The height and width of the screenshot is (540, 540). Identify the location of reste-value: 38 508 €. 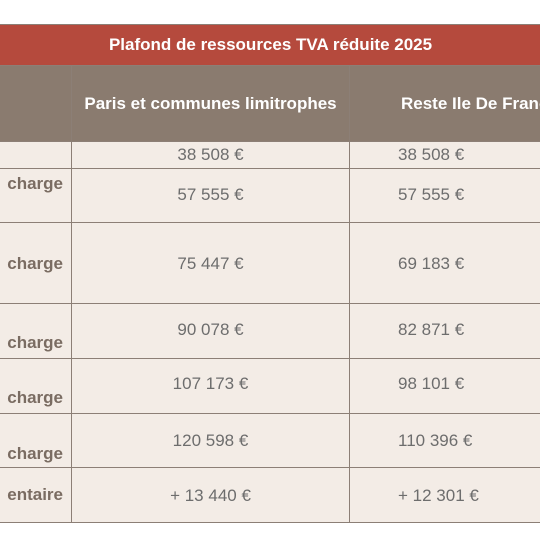
(431, 154).